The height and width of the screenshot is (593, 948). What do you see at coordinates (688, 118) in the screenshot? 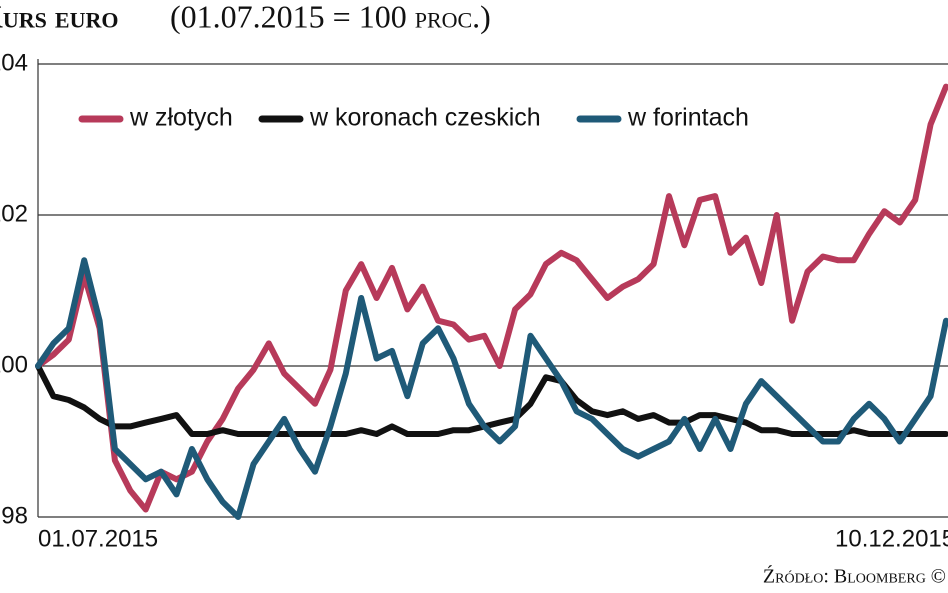
I see `legend-label: w forintach` at bounding box center [688, 118].